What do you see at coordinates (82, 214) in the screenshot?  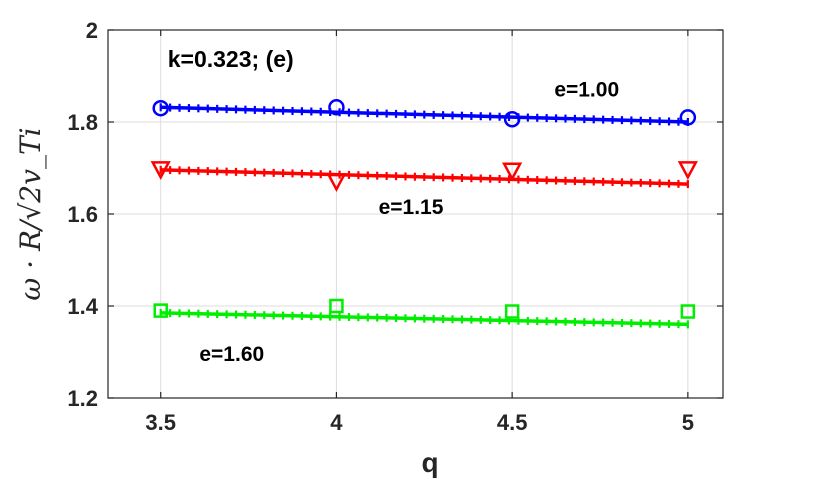 I see `y-tick-label: 1.6` at bounding box center [82, 214].